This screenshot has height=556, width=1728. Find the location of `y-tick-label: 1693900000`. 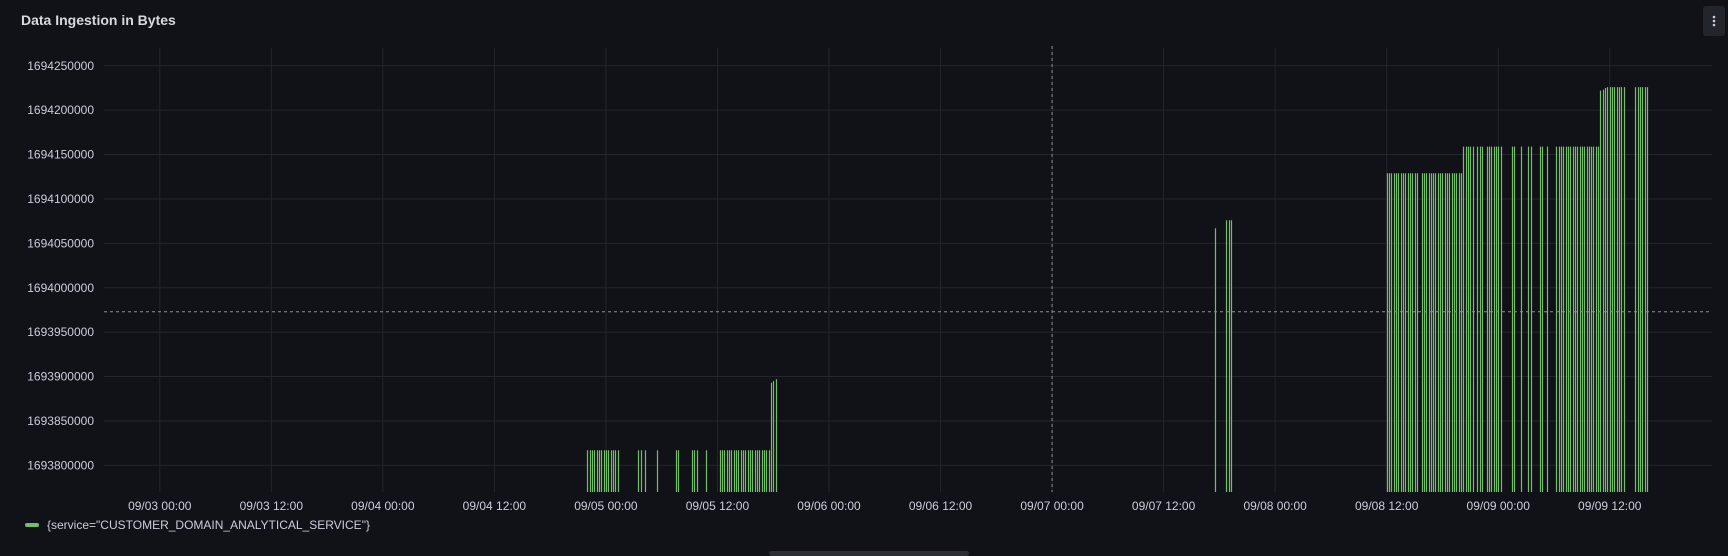

y-tick-label: 1693900000 is located at coordinates (60, 377).